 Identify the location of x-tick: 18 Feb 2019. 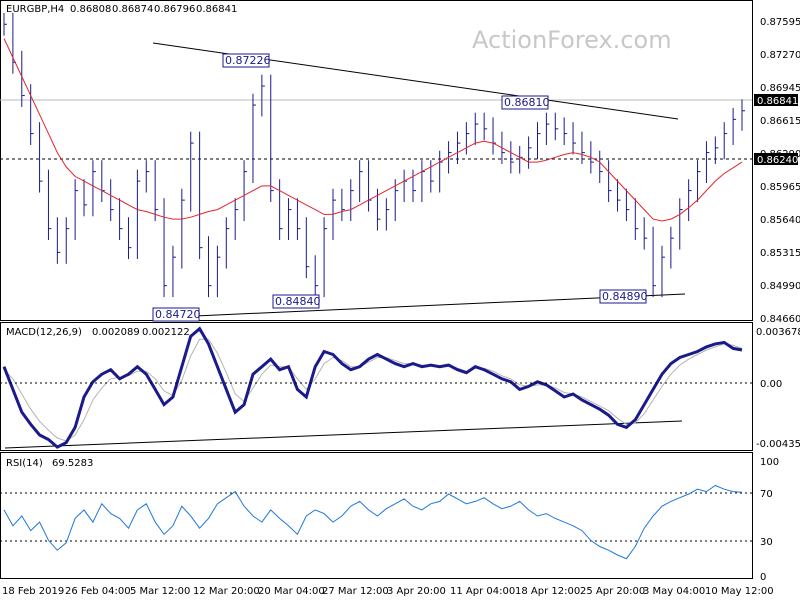
(33, 591).